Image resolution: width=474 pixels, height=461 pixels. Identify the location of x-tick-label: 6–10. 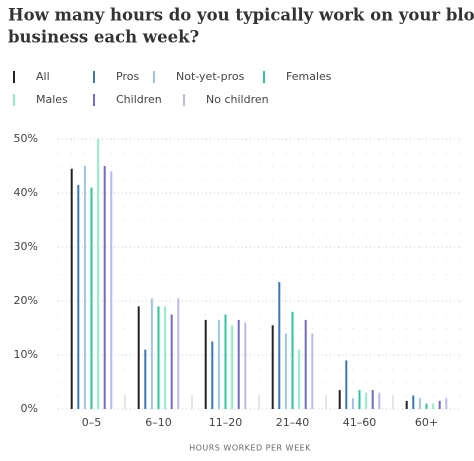
(158, 422).